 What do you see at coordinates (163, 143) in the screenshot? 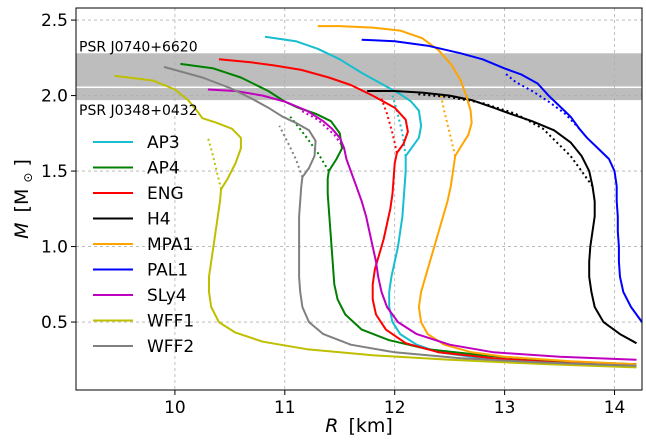
I see `legend-label: AP3` at bounding box center [163, 143].